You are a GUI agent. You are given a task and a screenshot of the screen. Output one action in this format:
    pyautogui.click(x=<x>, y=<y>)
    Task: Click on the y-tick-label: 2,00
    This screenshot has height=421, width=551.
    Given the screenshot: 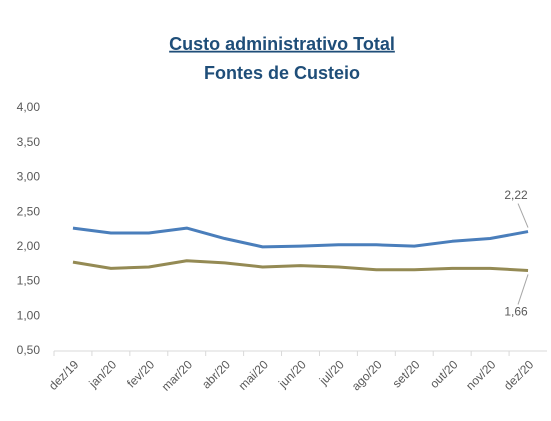 What is the action you would take?
    pyautogui.click(x=29, y=246)
    